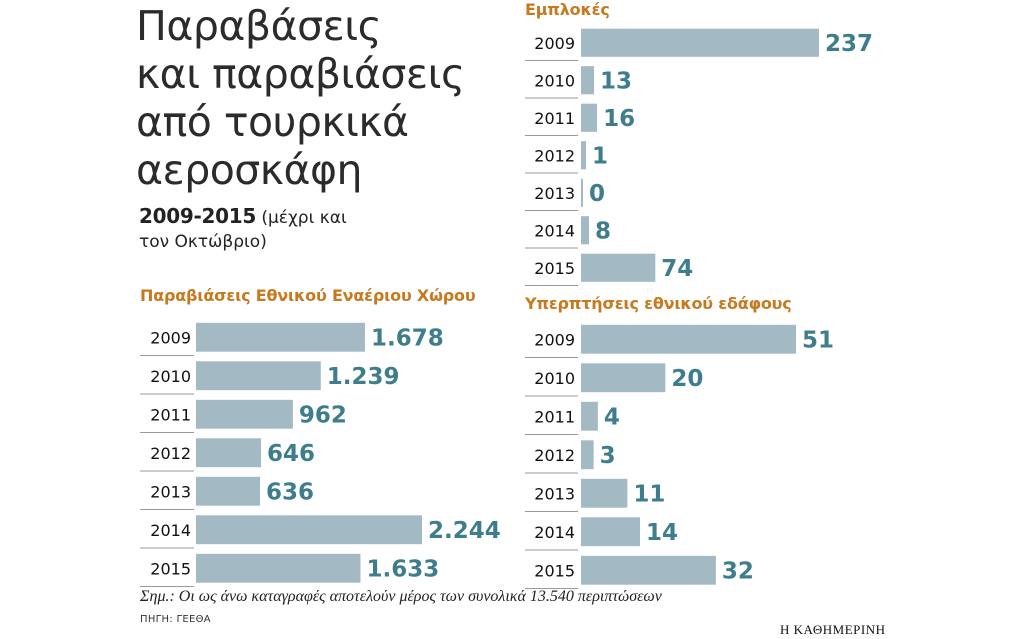  I want to click on bar-value-label: 51, so click(818, 340).